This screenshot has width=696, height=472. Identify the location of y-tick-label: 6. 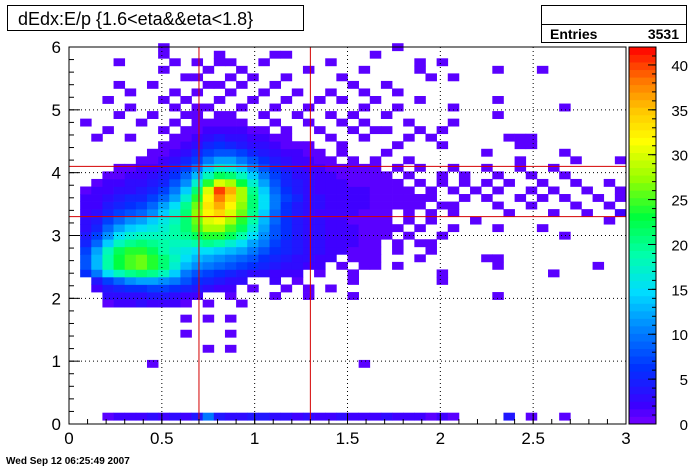
(56, 47).